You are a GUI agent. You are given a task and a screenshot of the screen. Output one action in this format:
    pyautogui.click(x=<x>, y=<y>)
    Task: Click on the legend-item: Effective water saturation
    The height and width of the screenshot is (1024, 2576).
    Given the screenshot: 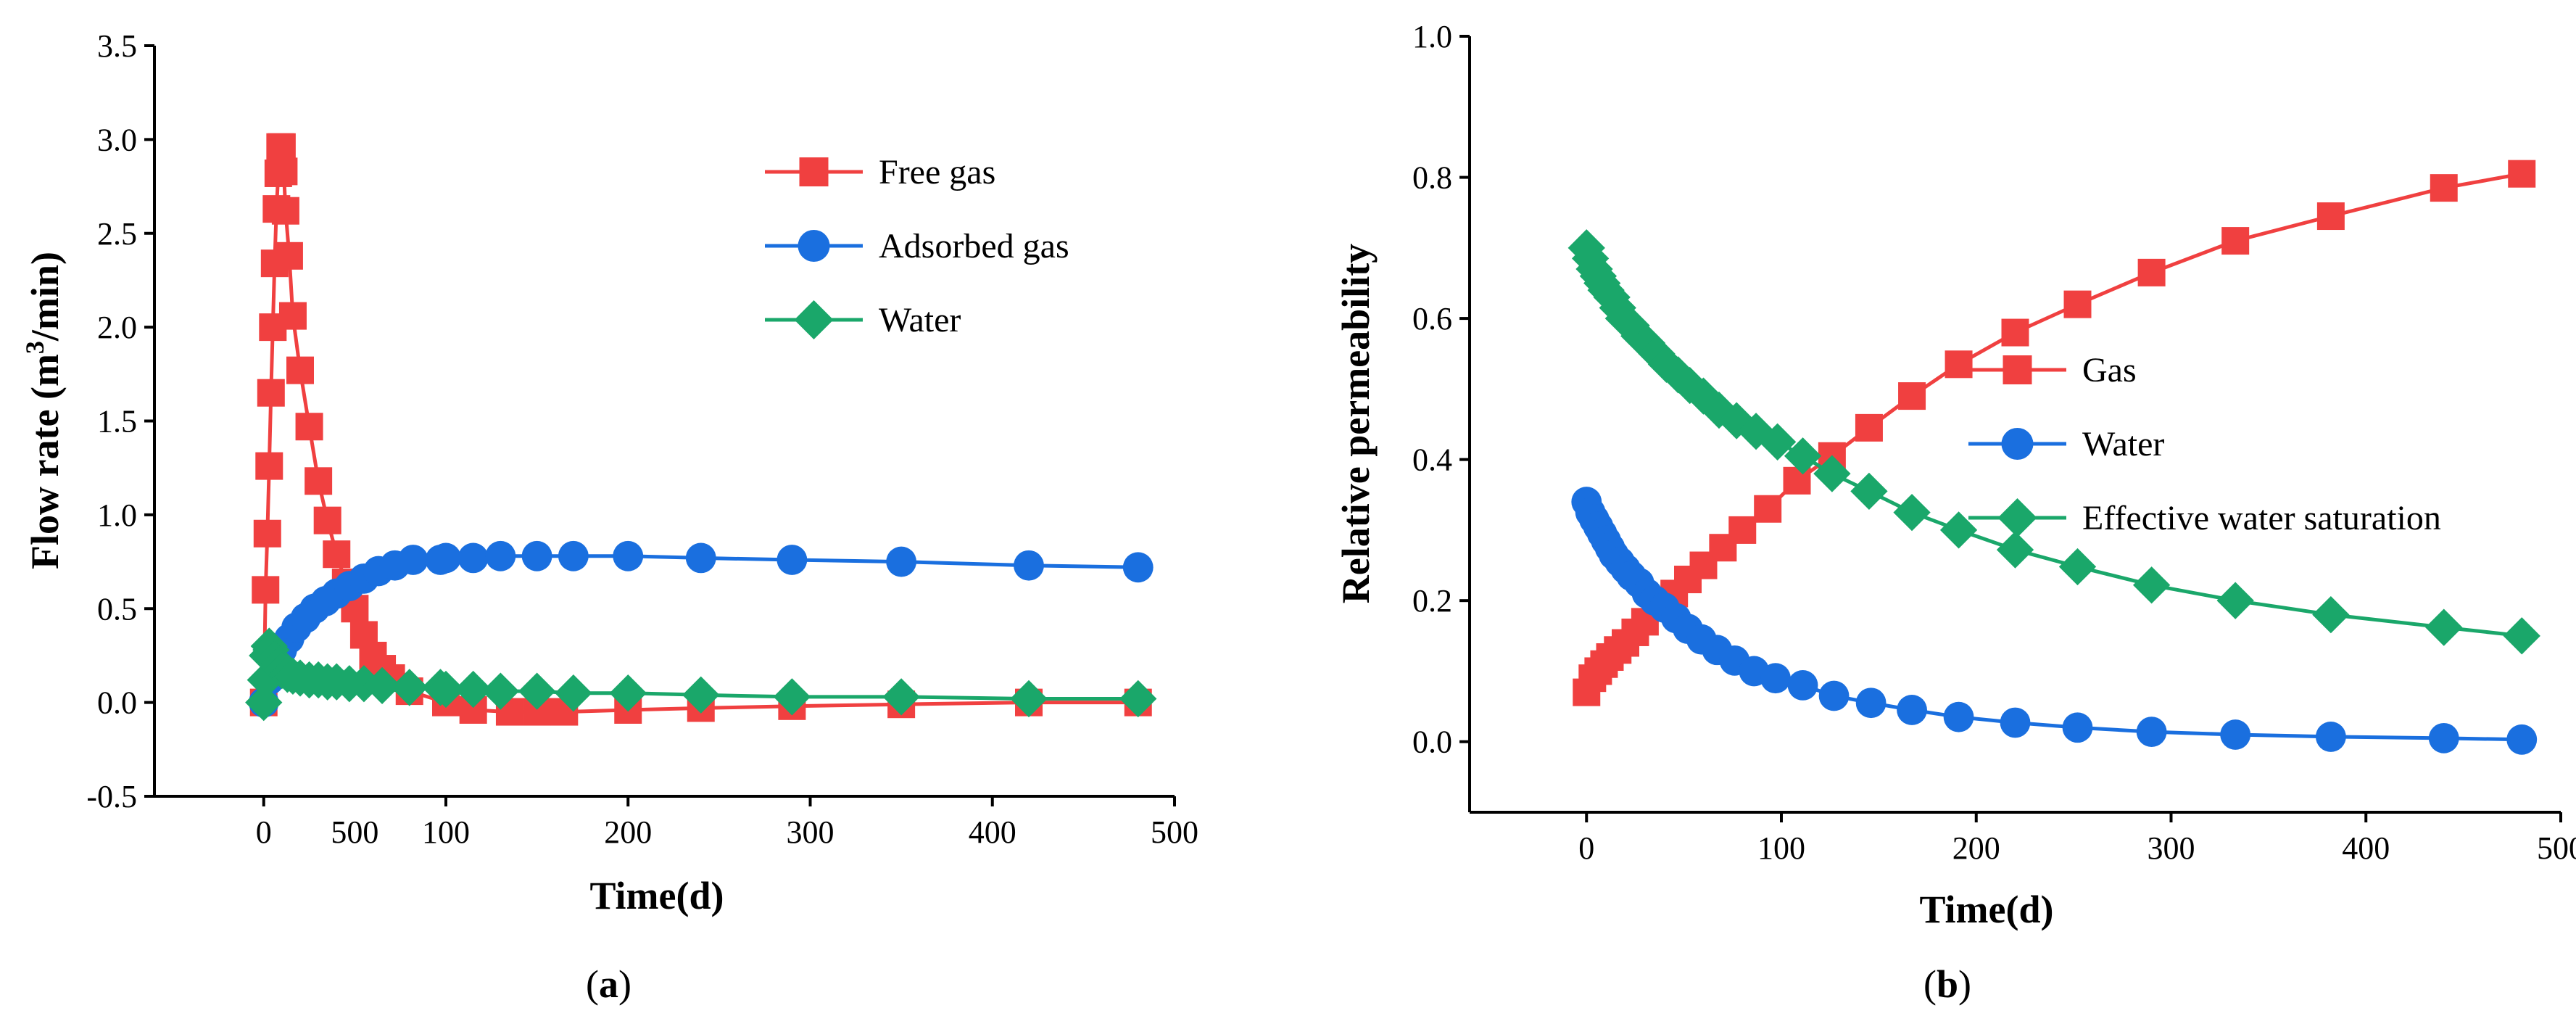 What is the action you would take?
    pyautogui.click(x=2204, y=517)
    